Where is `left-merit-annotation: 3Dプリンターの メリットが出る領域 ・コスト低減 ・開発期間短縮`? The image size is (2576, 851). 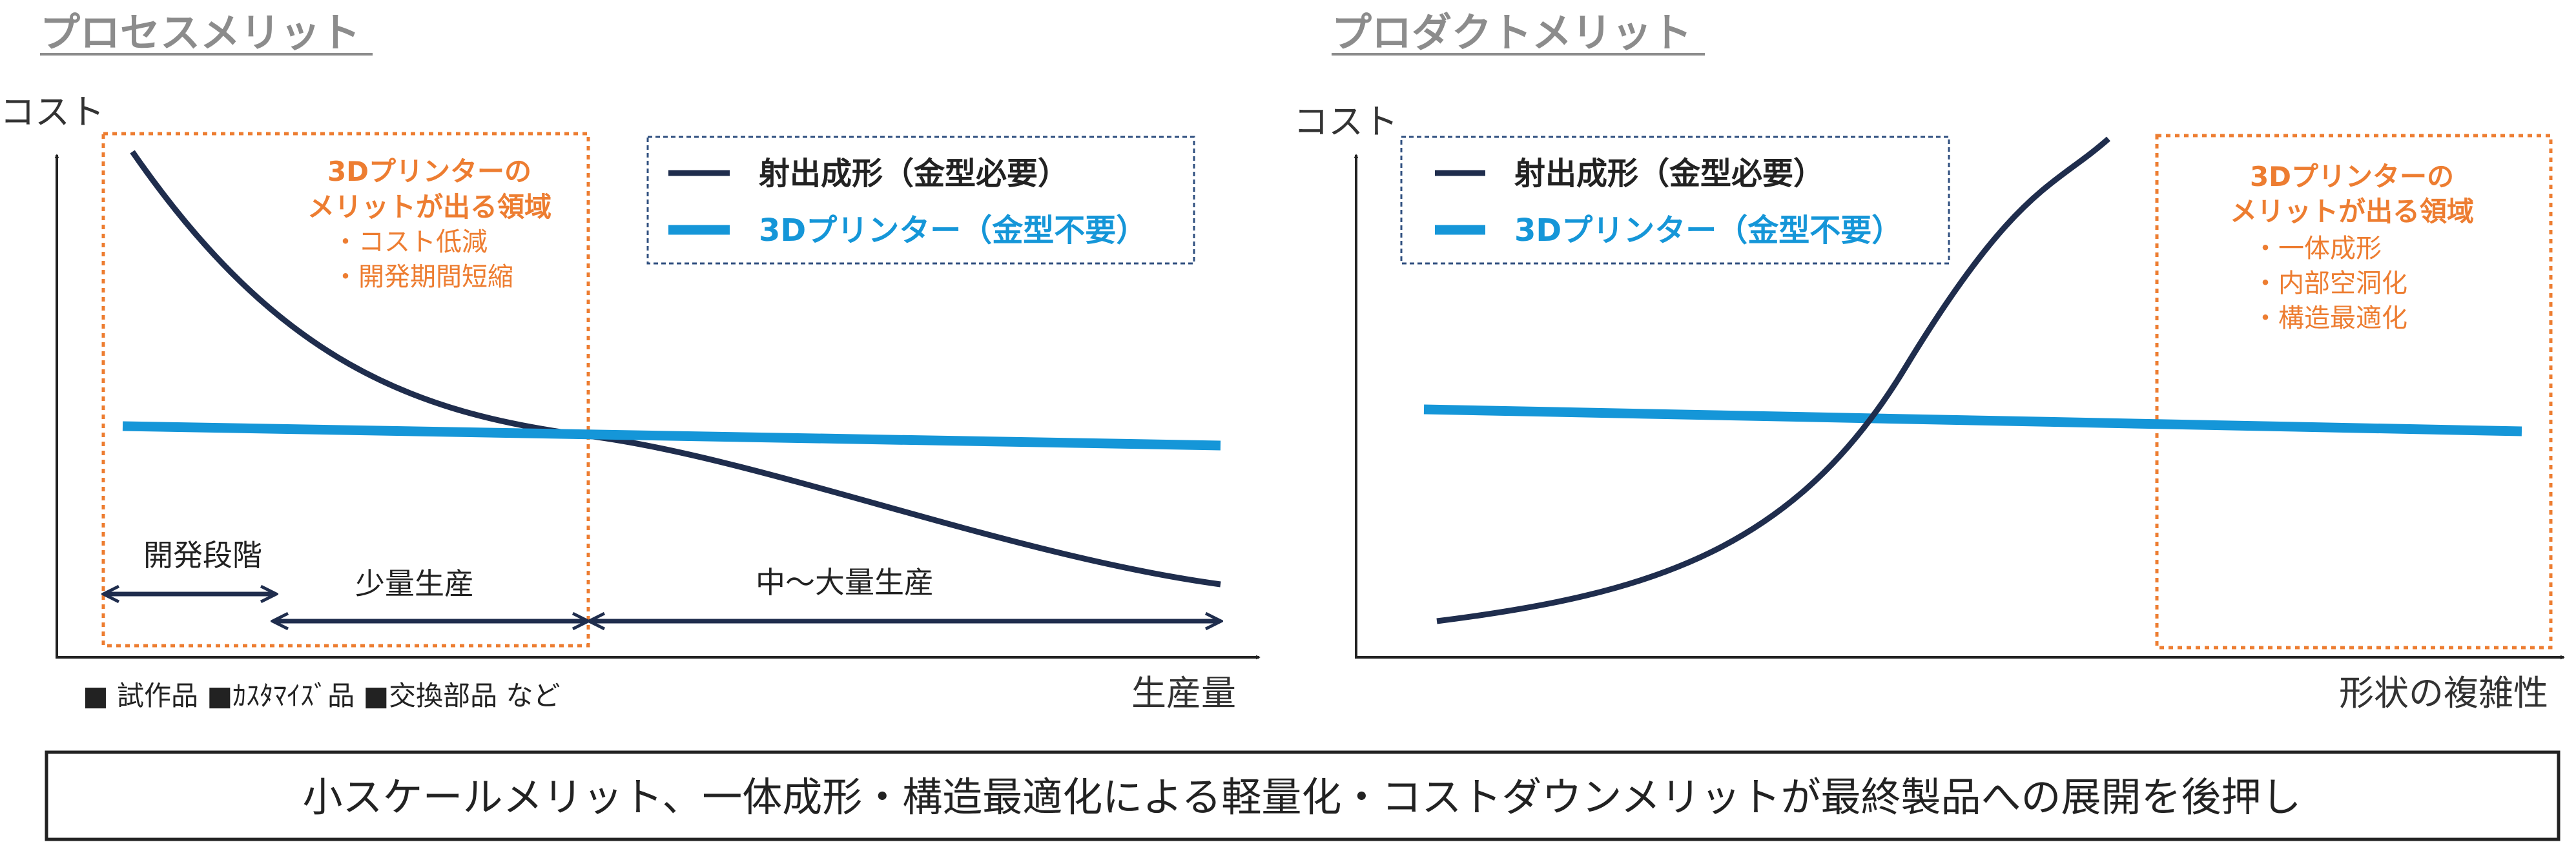
left-merit-annotation: 3Dプリンターの メリットが出る領域 ・コスト低減 ・開発期間短縮 is located at coordinates (429, 224).